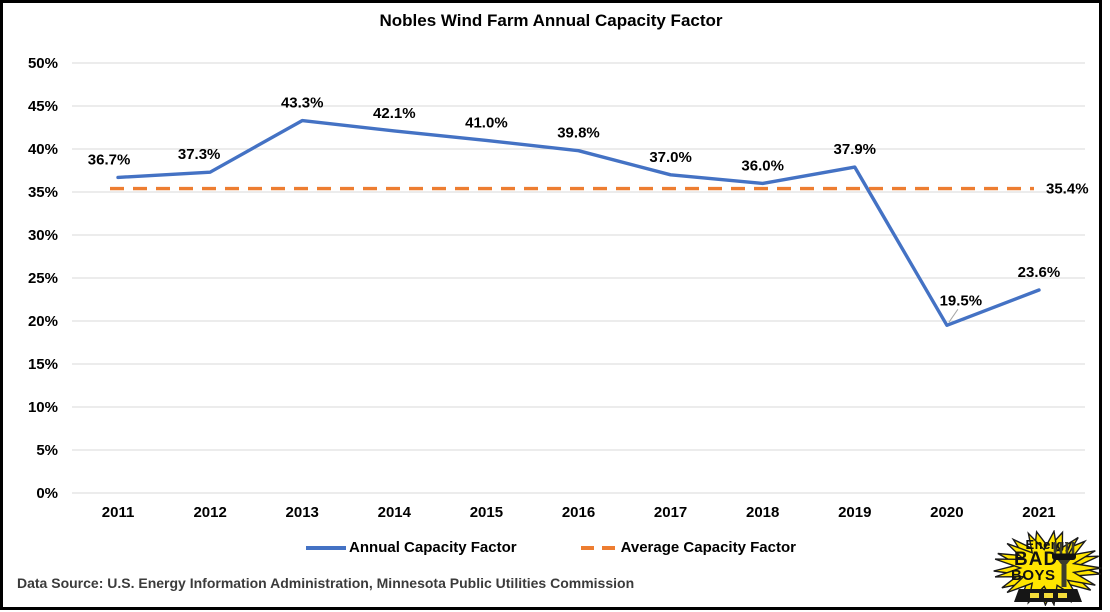 Image resolution: width=1110 pixels, height=612 pixels. I want to click on energy-bad-boys-logo: Energy BAD BOYS, so click(1047, 568).